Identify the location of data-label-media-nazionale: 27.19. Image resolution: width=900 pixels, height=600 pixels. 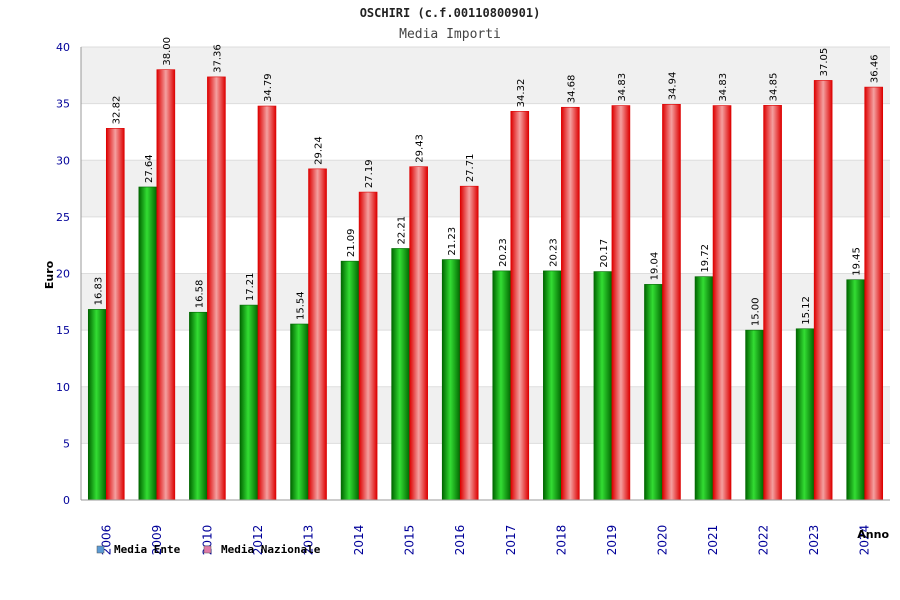
(369, 173).